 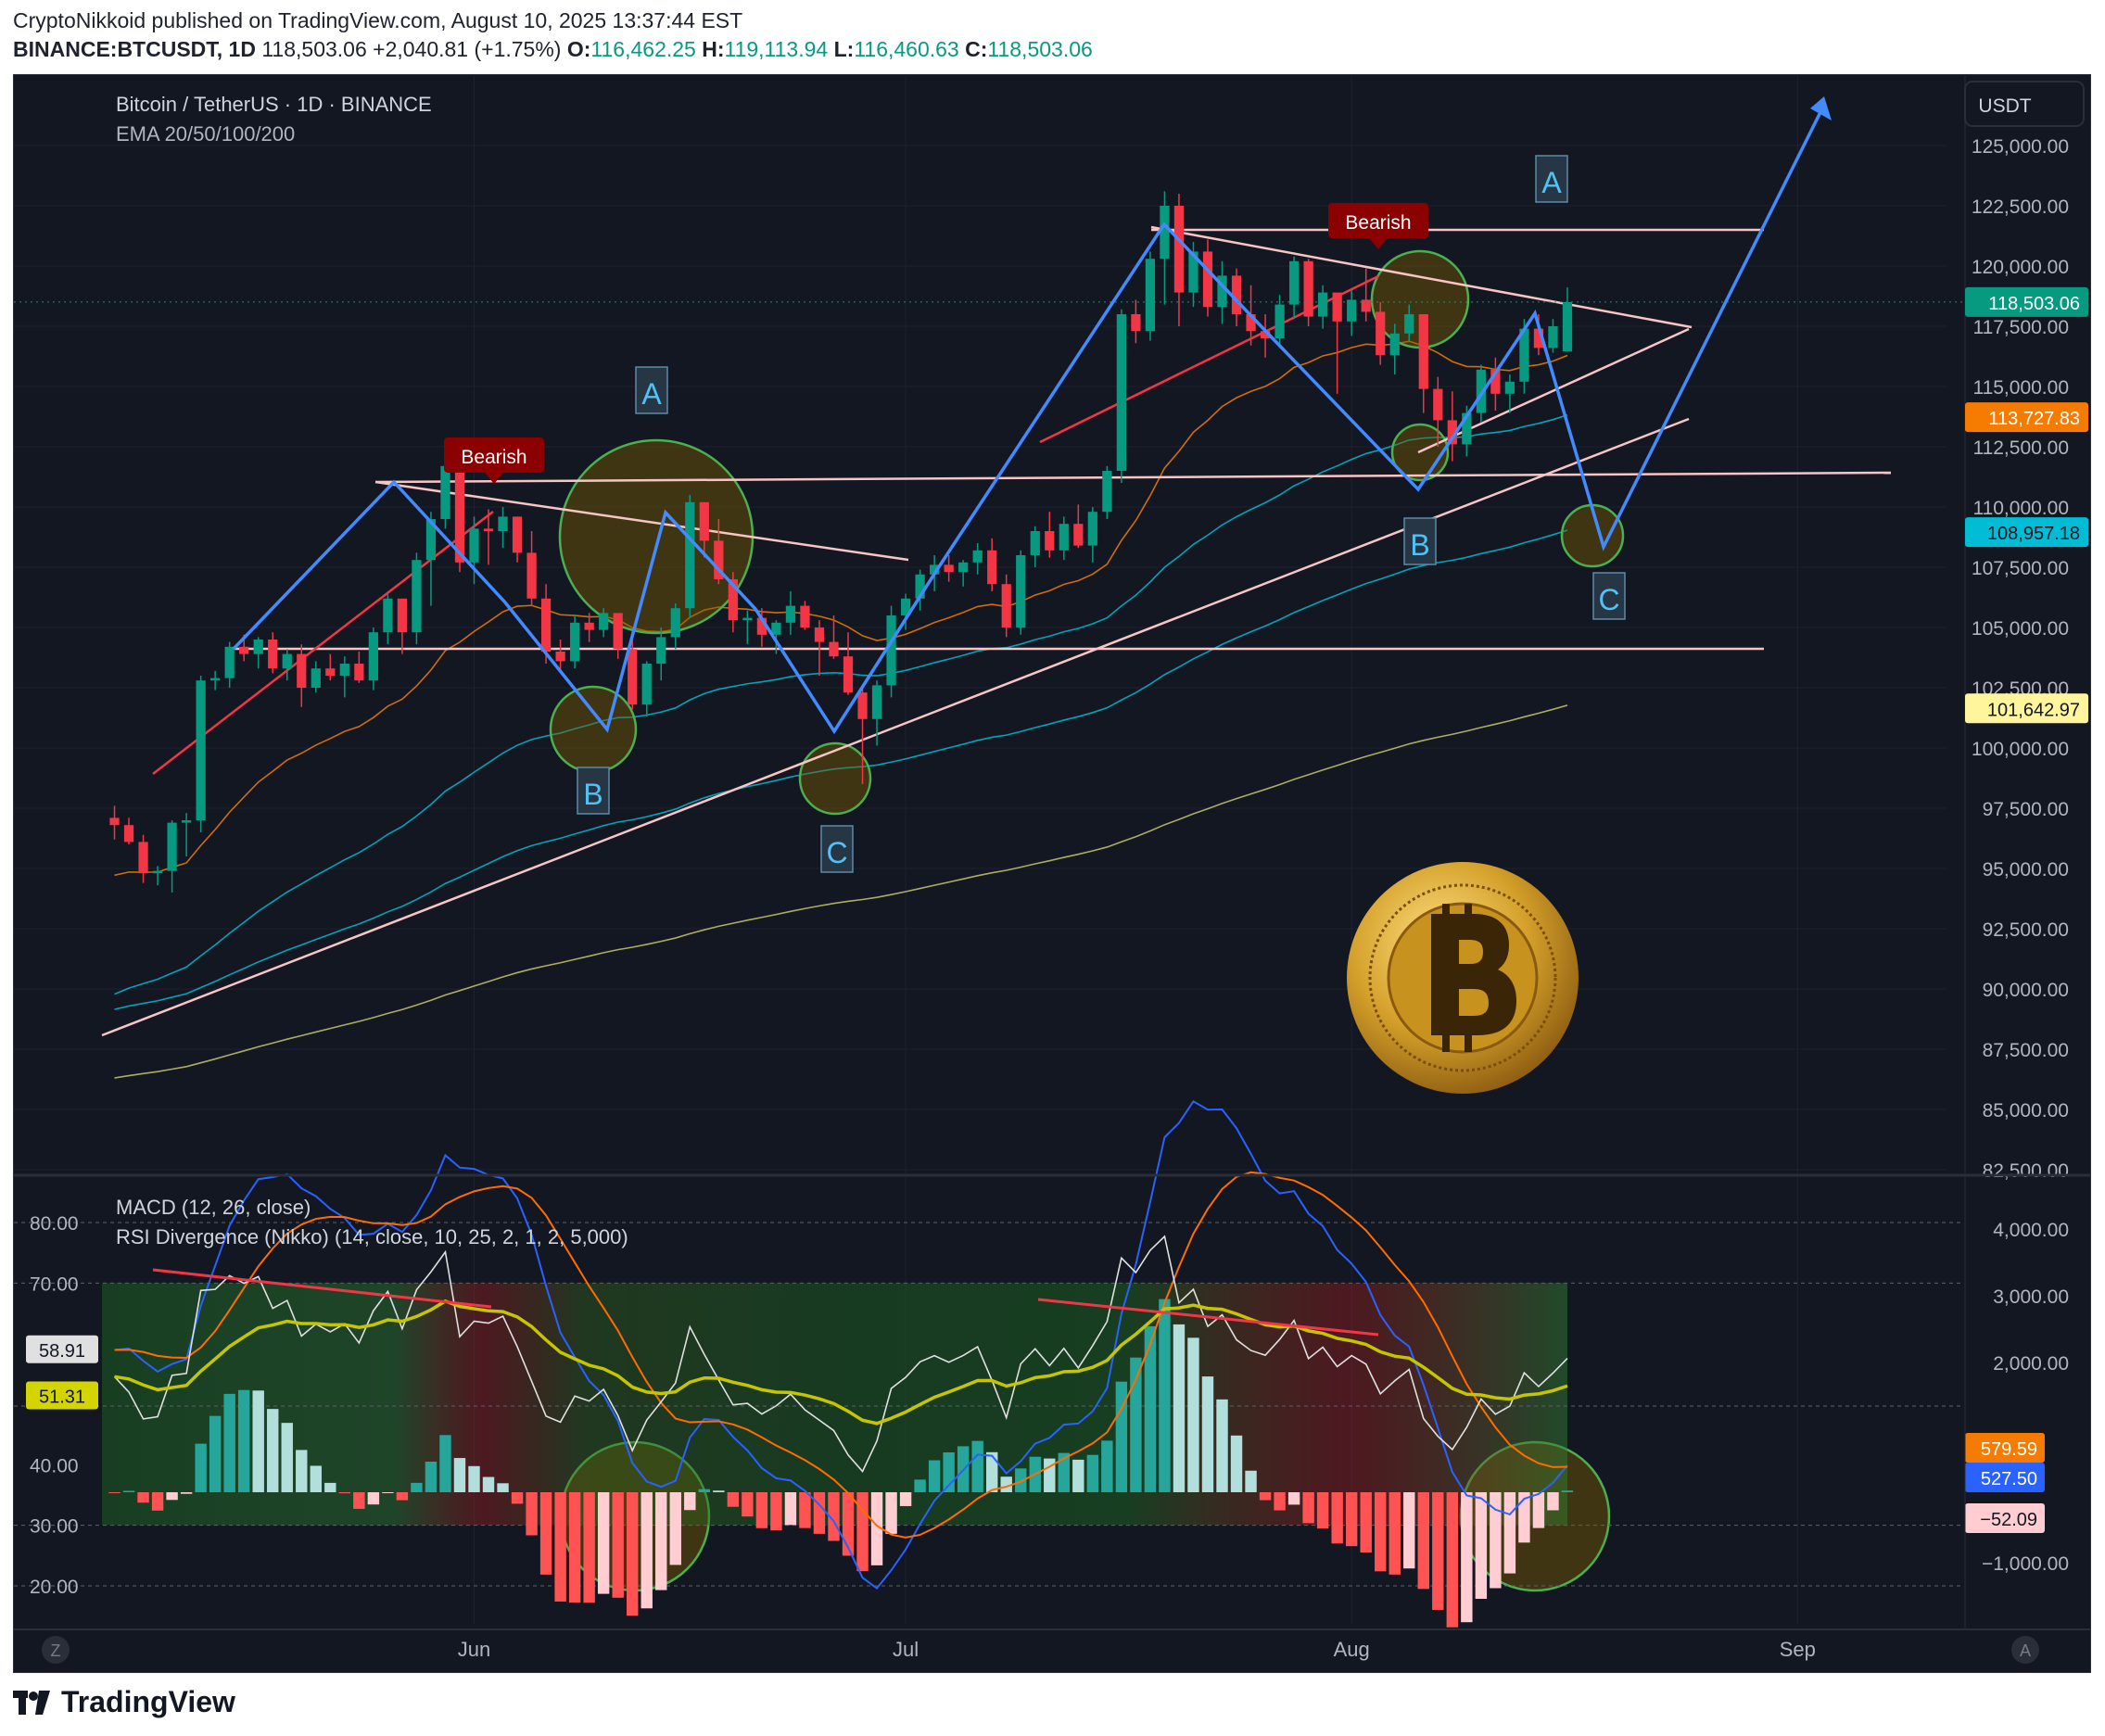 I want to click on price-tick-label: 100,000.00, so click(x=2020, y=749).